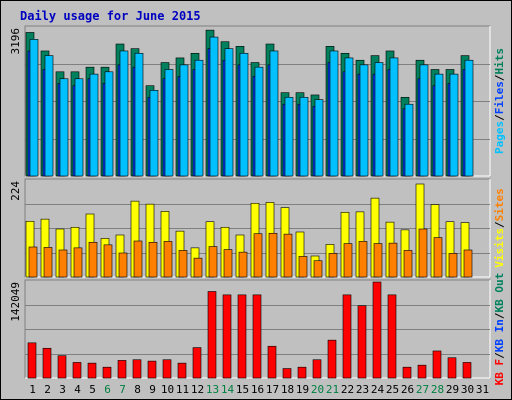 The height and width of the screenshot is (400, 512). I want to click on x-tick-label-day-28: 28, so click(437, 389).